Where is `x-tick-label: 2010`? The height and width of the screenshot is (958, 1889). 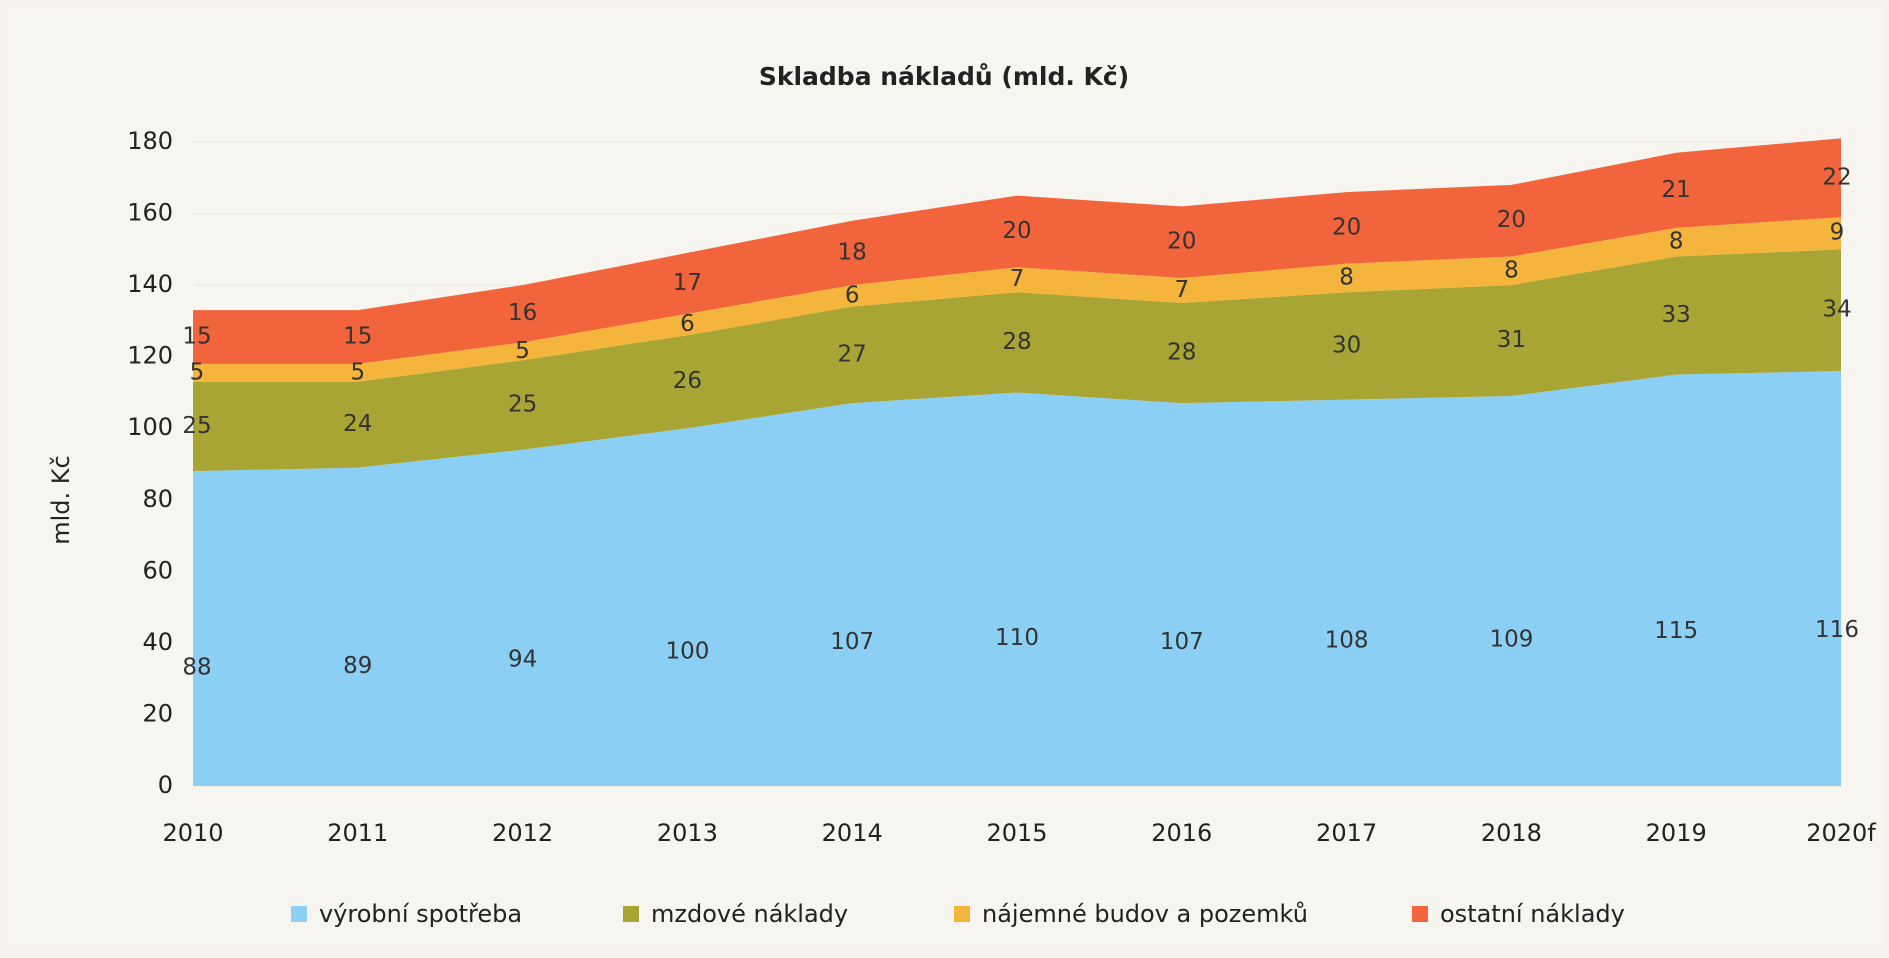
x-tick-label: 2010 is located at coordinates (192, 833).